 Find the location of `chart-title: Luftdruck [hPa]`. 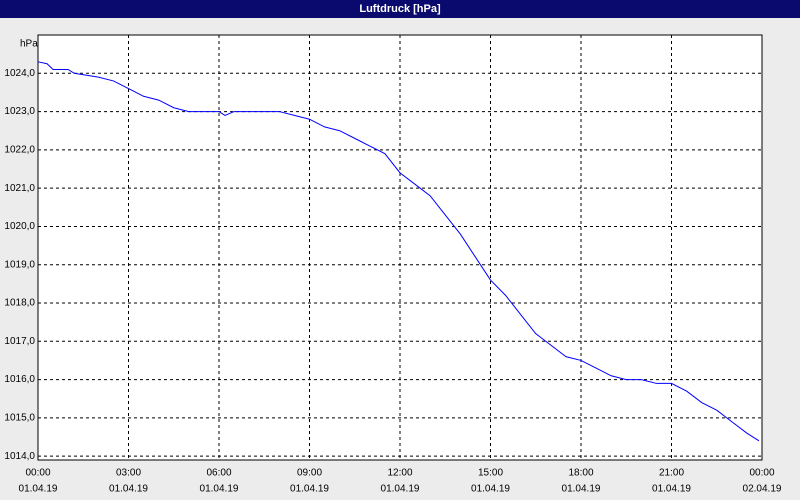

chart-title: Luftdruck [hPa] is located at coordinates (400, 9).